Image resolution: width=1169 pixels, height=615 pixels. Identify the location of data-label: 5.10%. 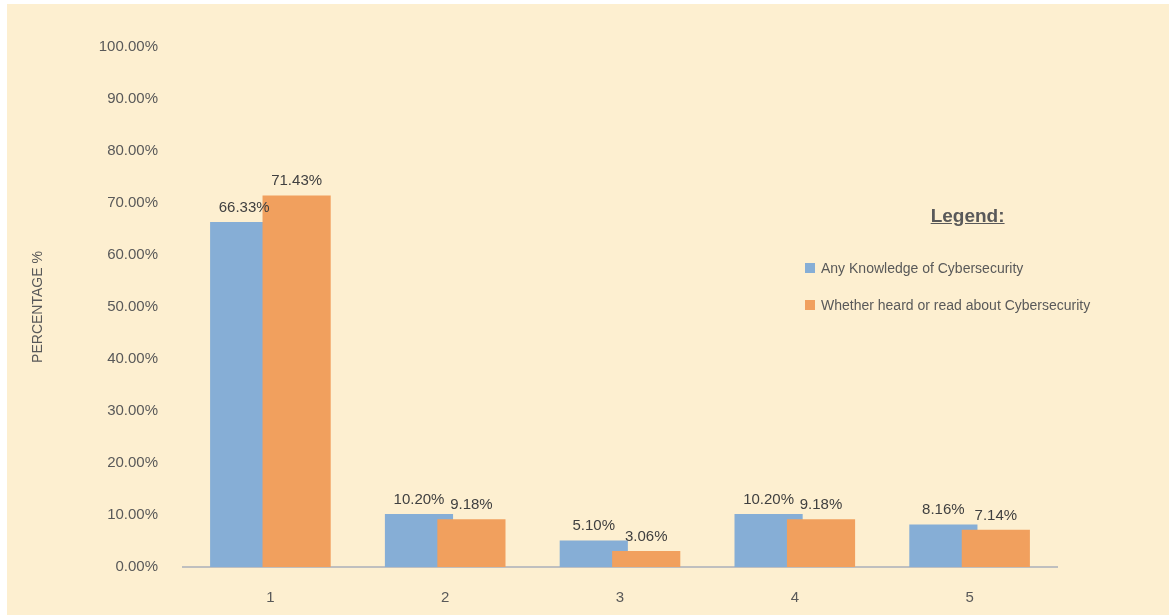
(594, 525).